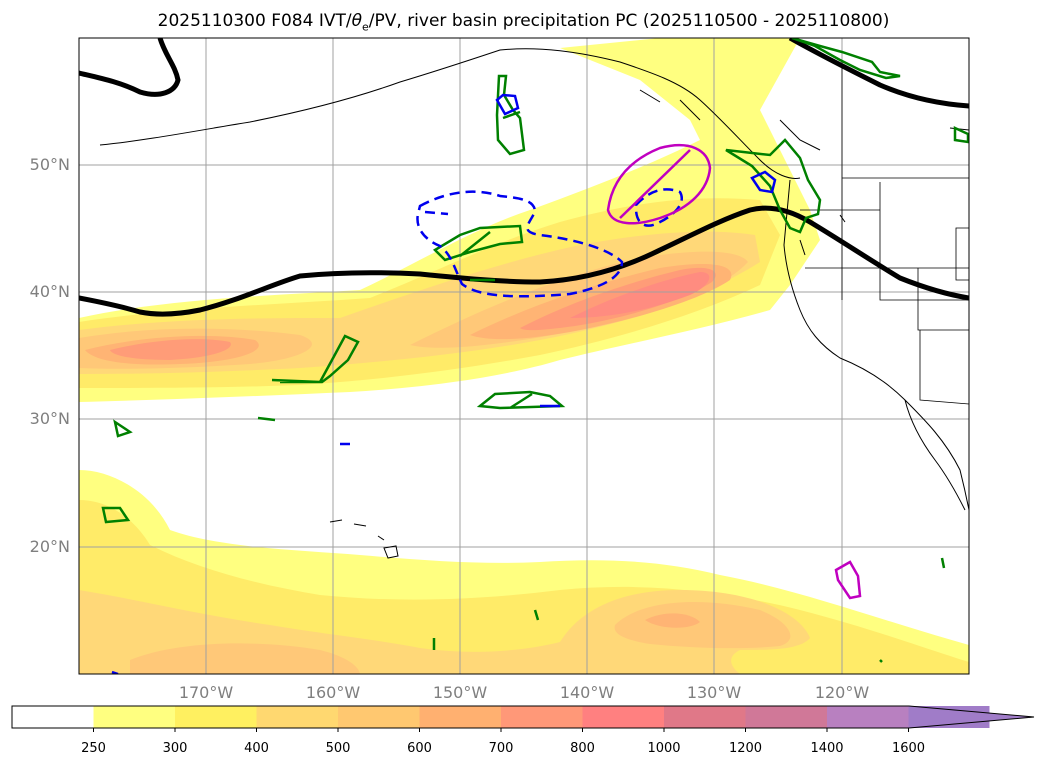 The image size is (1047, 767). I want to click on colorbar-tick-label: 400, so click(256, 748).